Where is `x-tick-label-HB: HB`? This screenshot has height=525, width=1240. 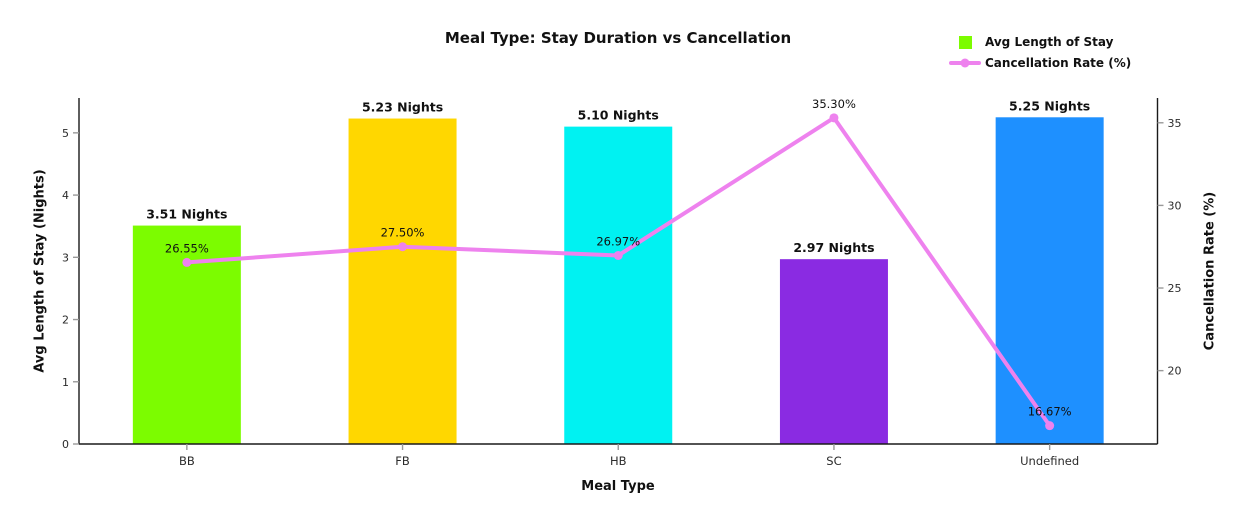 x-tick-label-HB: HB is located at coordinates (618, 461).